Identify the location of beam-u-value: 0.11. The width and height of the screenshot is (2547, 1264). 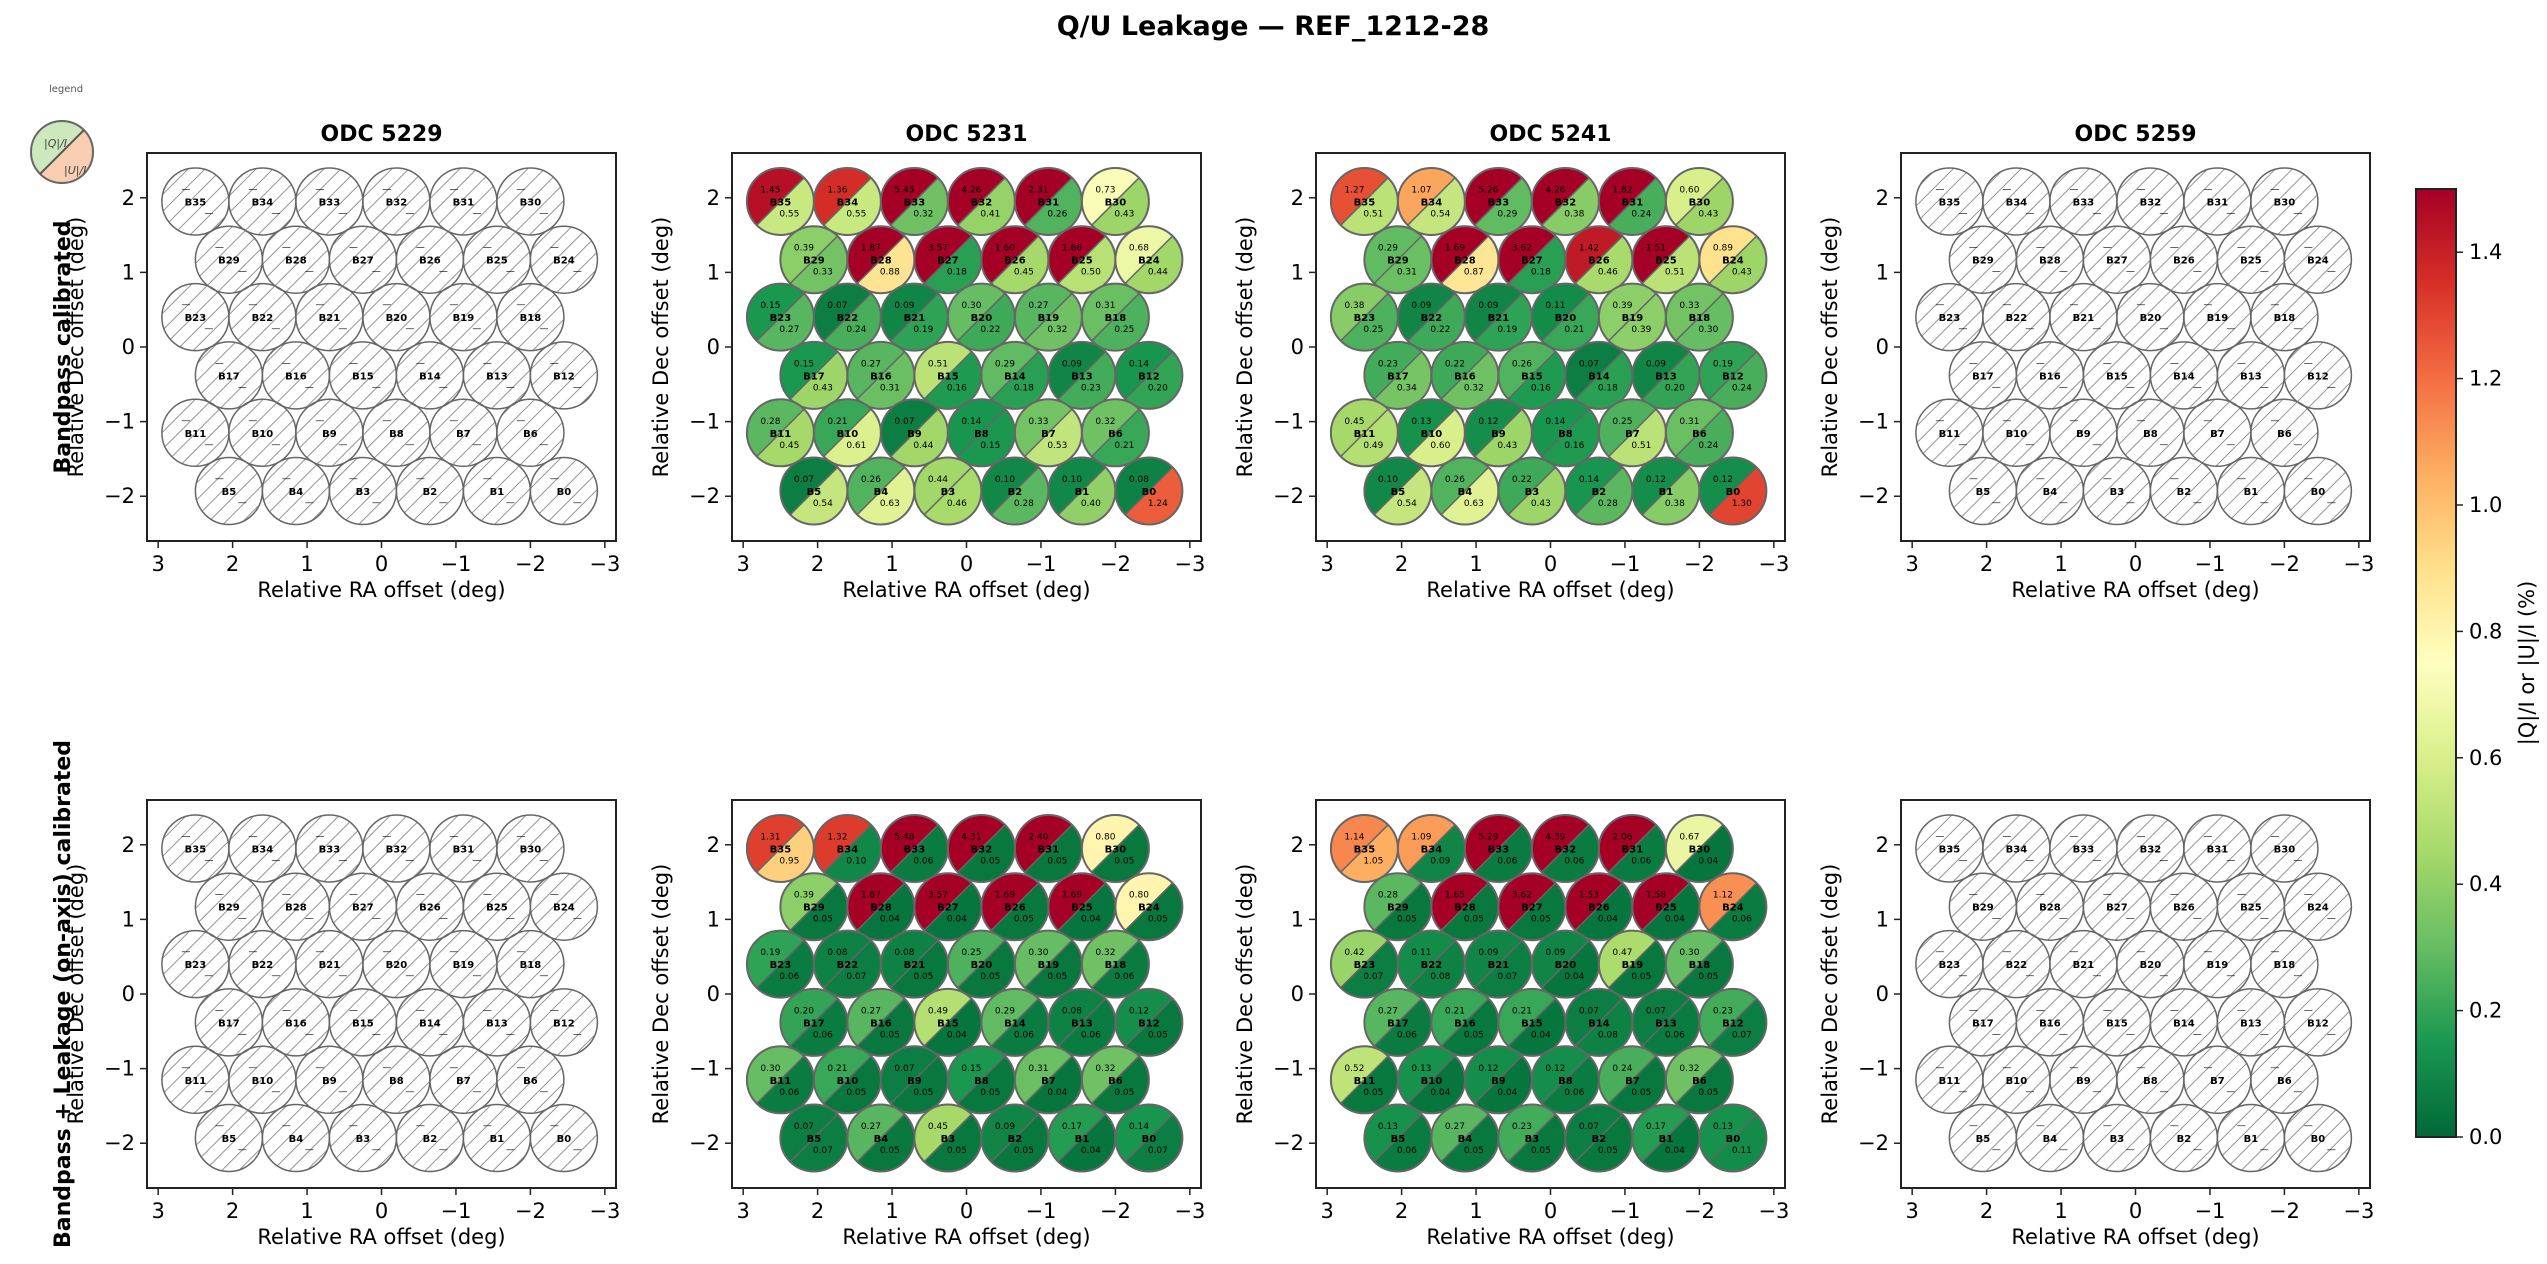
(1742, 1151).